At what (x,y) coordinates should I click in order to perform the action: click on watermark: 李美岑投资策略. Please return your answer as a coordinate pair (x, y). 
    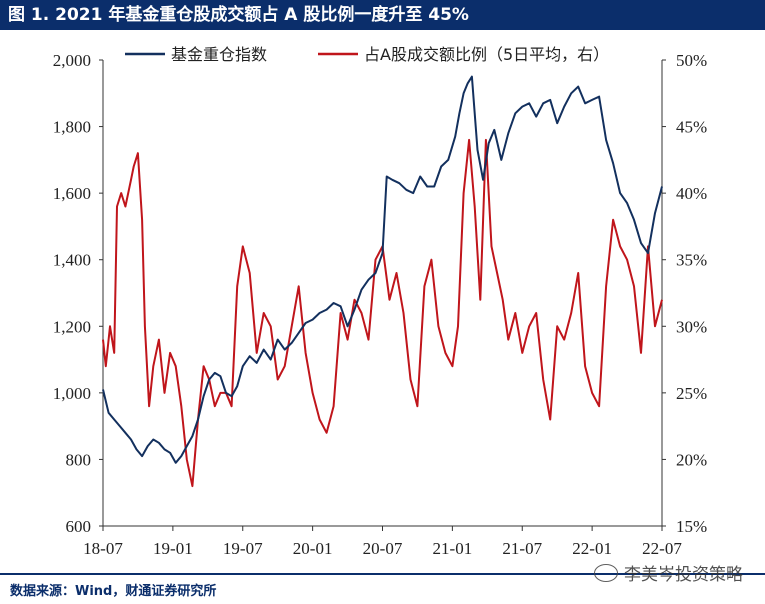
    Looking at the image, I should click on (668, 572).